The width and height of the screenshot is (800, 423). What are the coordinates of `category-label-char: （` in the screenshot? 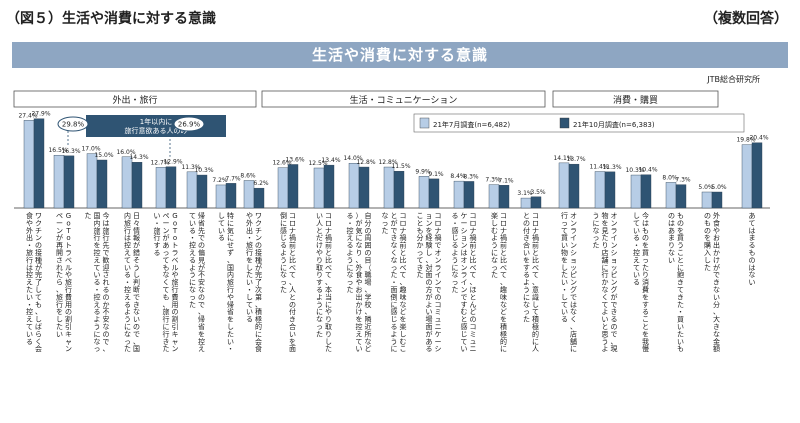 It's located at (368, 268).